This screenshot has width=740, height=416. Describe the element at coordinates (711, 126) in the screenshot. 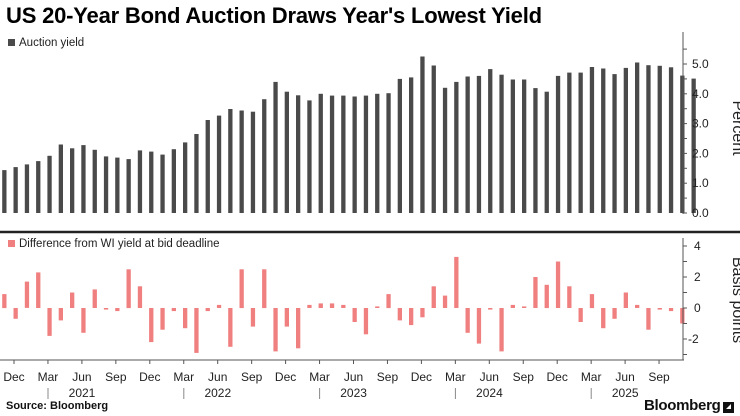

I see `auction-yield-y-axis: 0.0 1.0 2.0 3.0 4.0 5.0 Percent` at that location.